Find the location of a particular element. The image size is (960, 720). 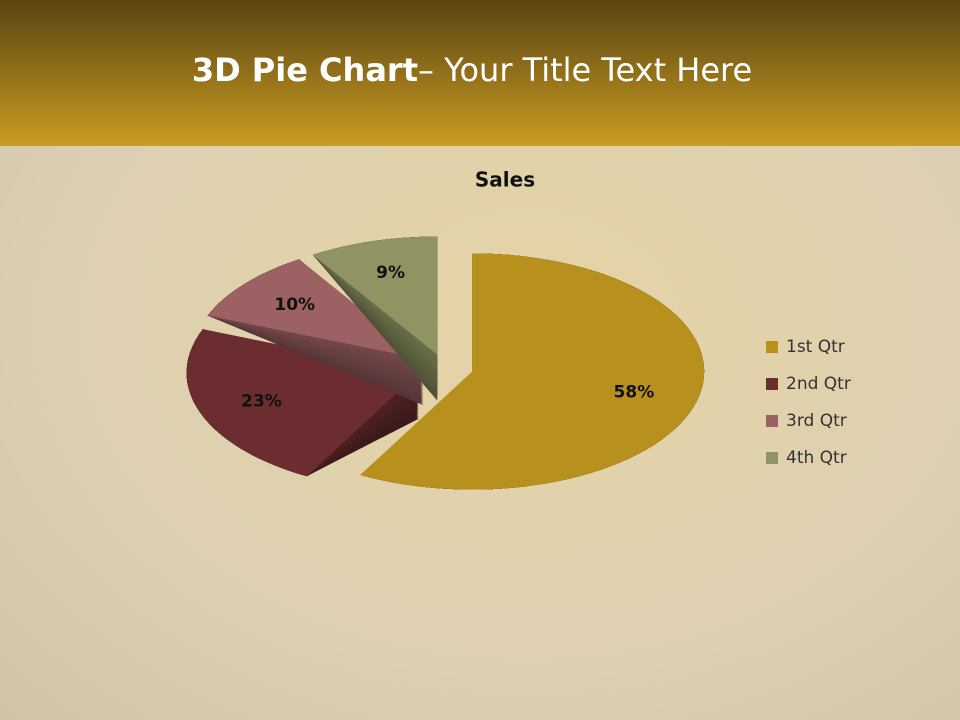

slide-title: 3D Pie Chart– Your Title Text Here is located at coordinates (472, 70).